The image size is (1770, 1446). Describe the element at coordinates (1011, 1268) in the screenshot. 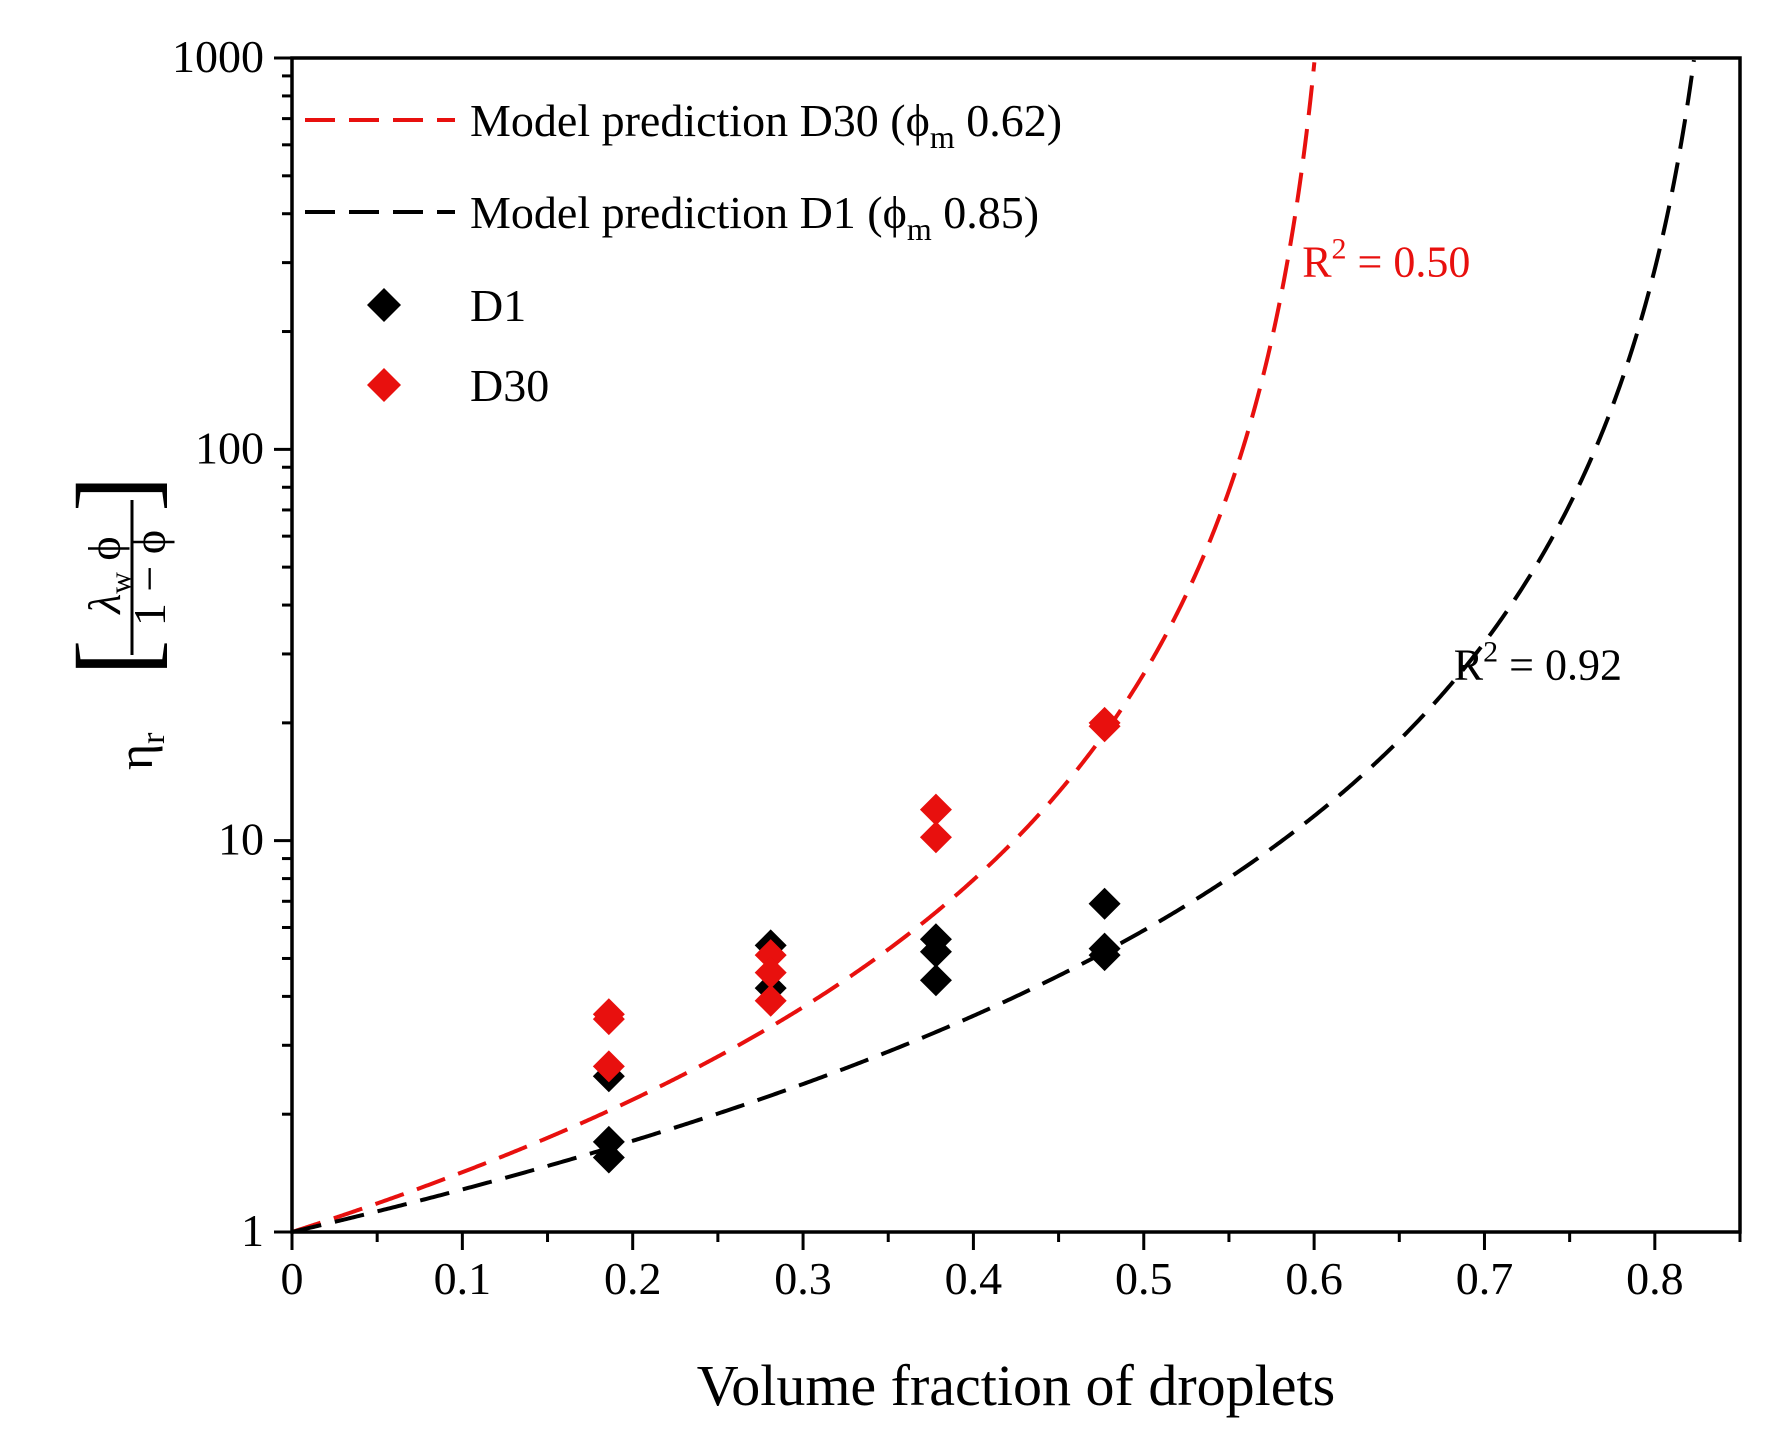

I see `x-axis: 0 0.1 0.2 0.3 0.4 0.5 0.6 0.7 0.8` at that location.